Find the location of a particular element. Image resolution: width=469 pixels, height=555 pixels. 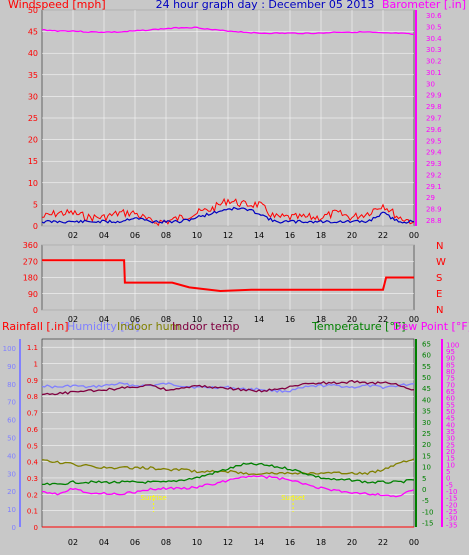

y-tick-label: 30.2 is located at coordinates (434, 62).